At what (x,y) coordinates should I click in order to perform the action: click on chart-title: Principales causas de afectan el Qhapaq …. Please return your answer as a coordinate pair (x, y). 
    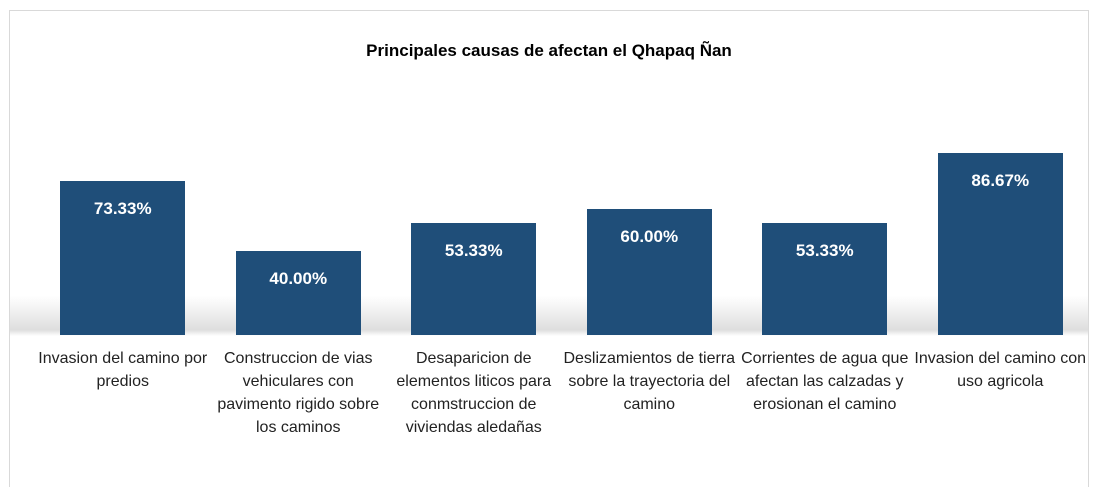
    Looking at the image, I should click on (549, 50).